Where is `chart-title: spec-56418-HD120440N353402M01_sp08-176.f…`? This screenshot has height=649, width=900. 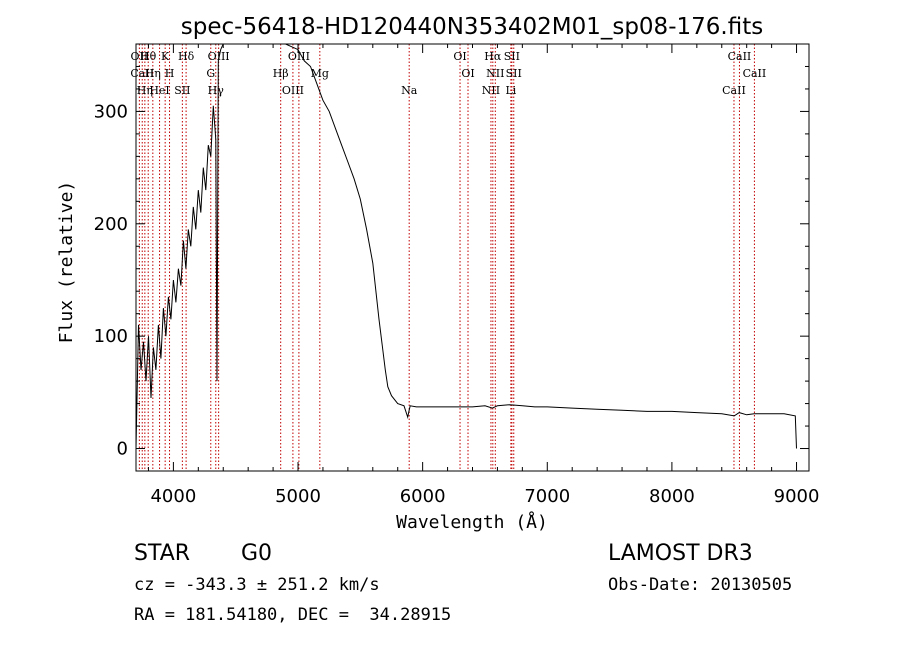
chart-title: spec-56418-HD120440N353402M01_sp08-176.f… is located at coordinates (472, 27).